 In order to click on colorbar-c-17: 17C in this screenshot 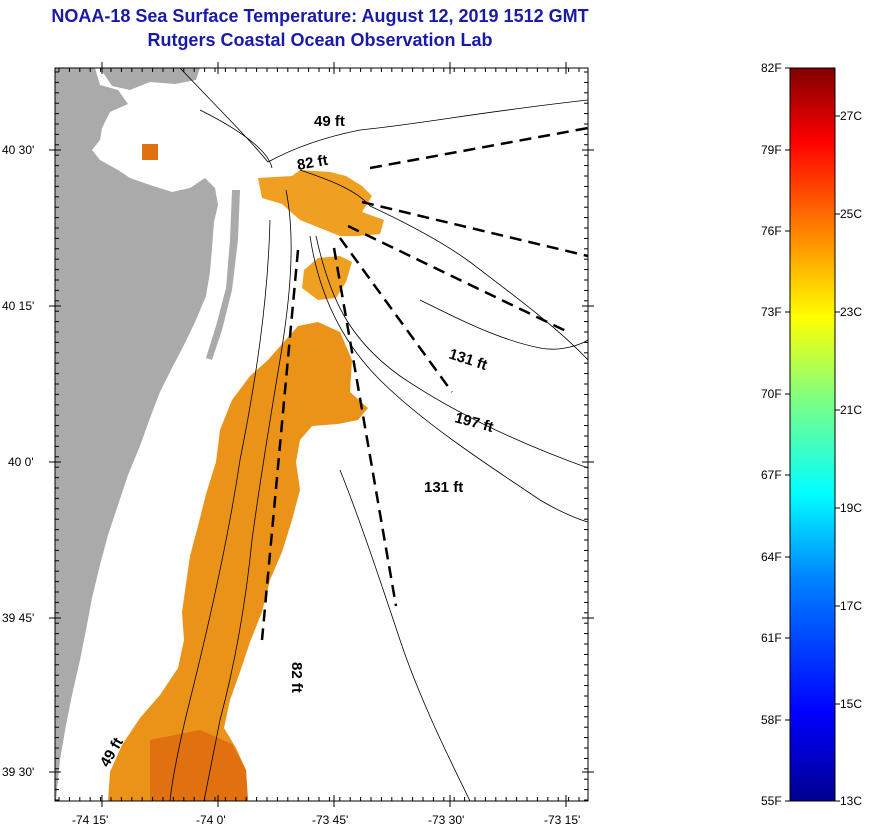, I will do `click(851, 606)`.